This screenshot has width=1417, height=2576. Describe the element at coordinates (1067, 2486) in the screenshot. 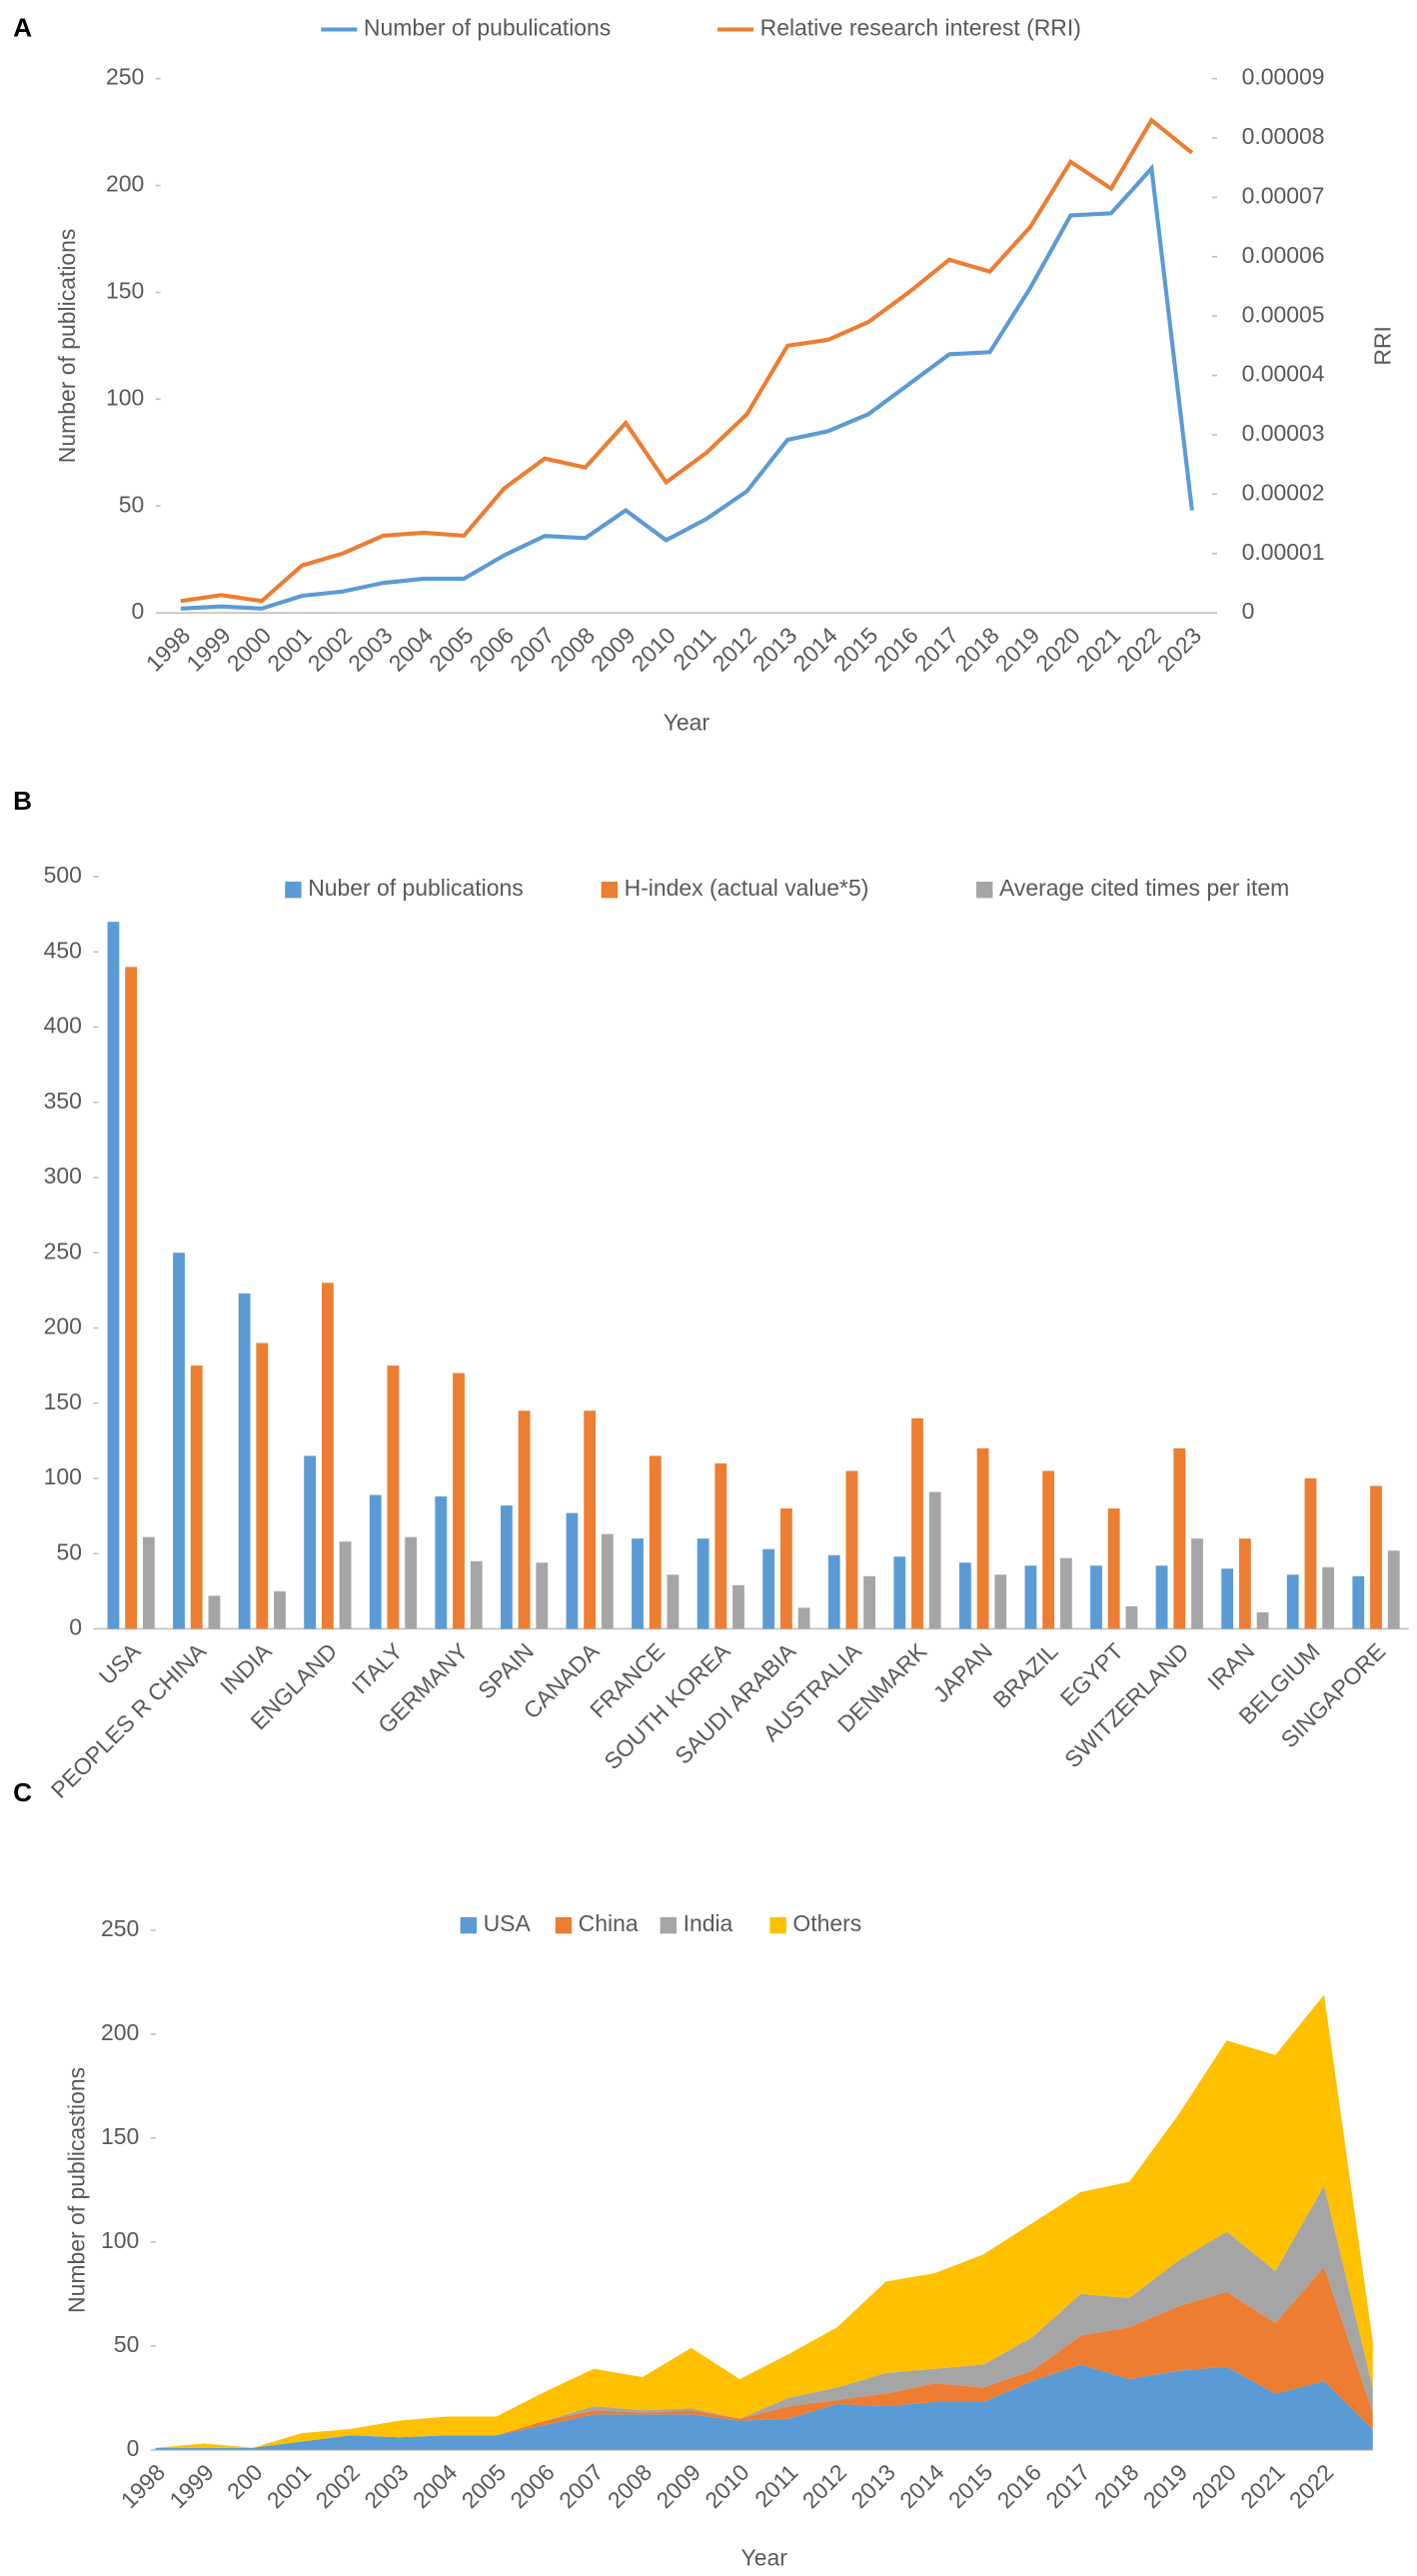

I see `x-tick-label: 2017` at that location.